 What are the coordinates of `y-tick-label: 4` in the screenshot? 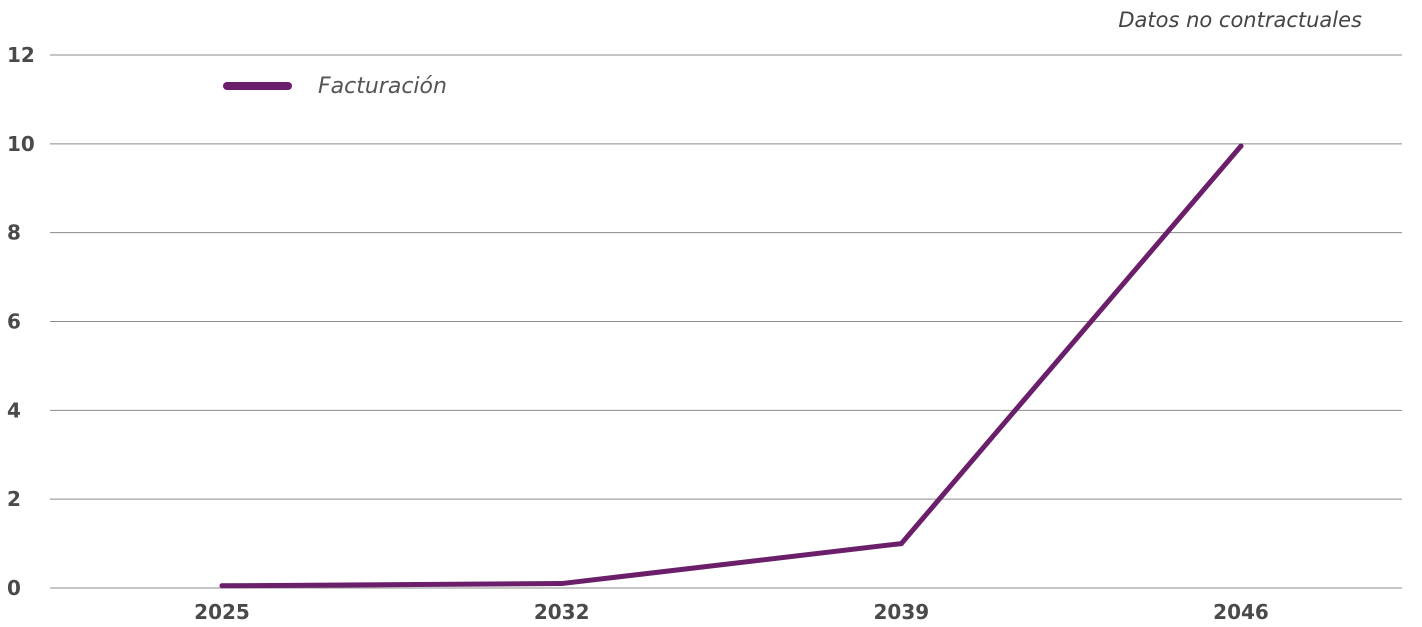 It's located at (14, 410).